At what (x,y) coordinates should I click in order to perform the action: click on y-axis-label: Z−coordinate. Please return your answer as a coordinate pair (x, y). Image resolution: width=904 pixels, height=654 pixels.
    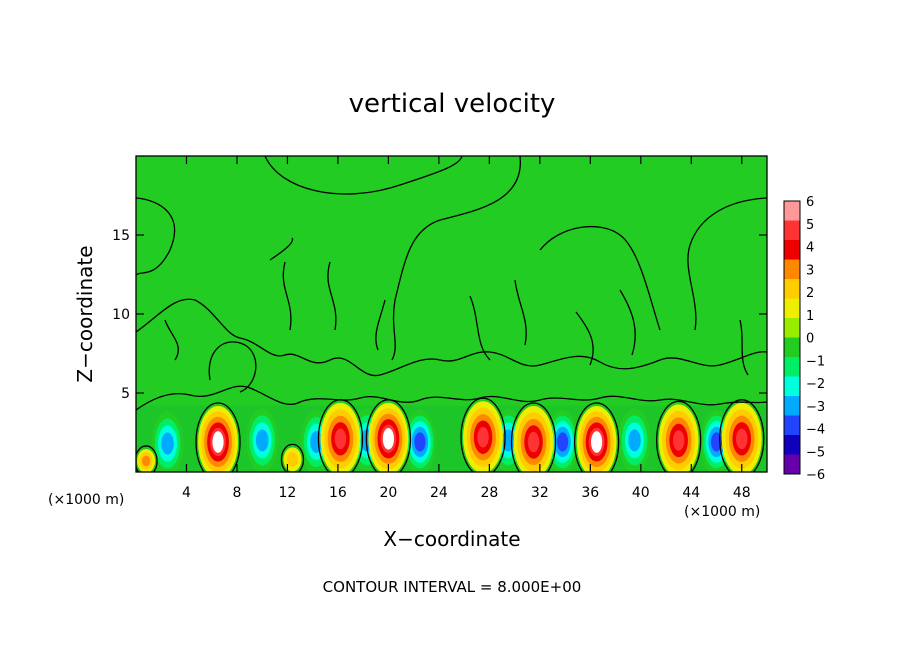
    Looking at the image, I should click on (85, 313).